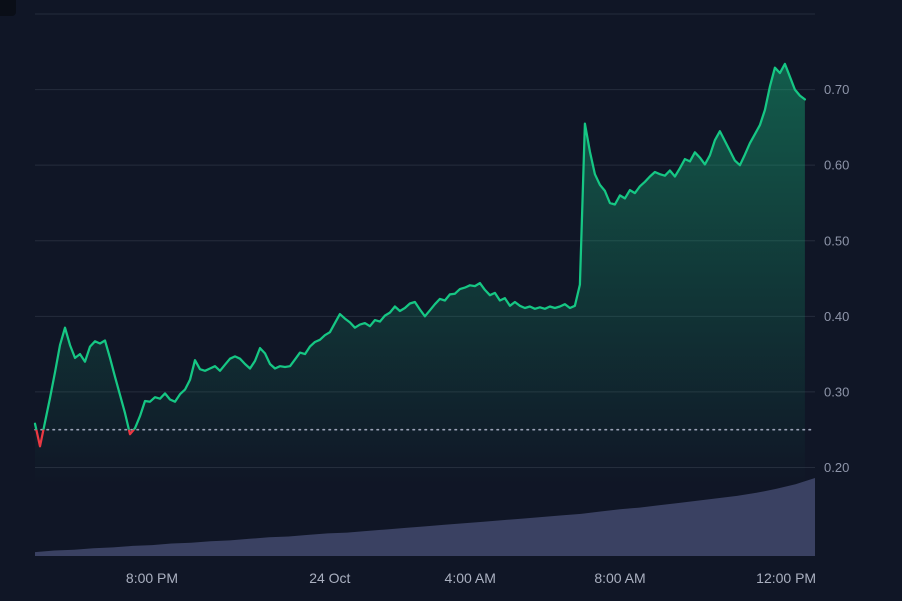 The height and width of the screenshot is (601, 902). I want to click on y-tick-label: 0.70, so click(836, 89).